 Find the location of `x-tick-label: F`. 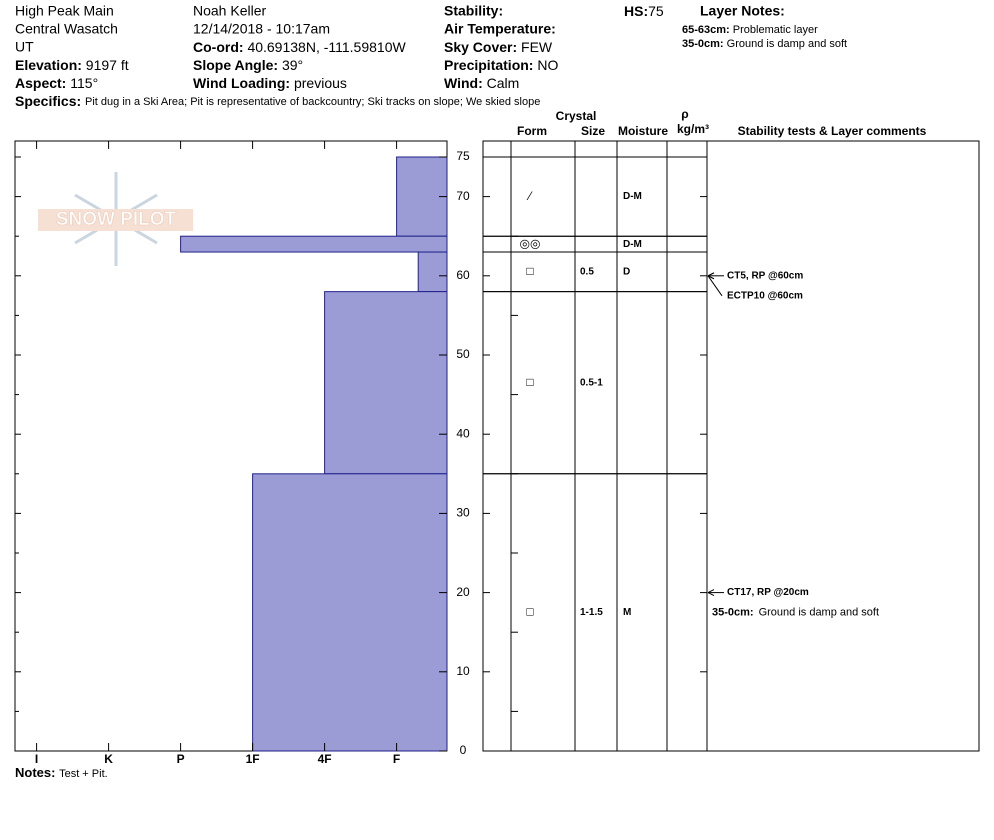

x-tick-label: F is located at coordinates (396, 759).